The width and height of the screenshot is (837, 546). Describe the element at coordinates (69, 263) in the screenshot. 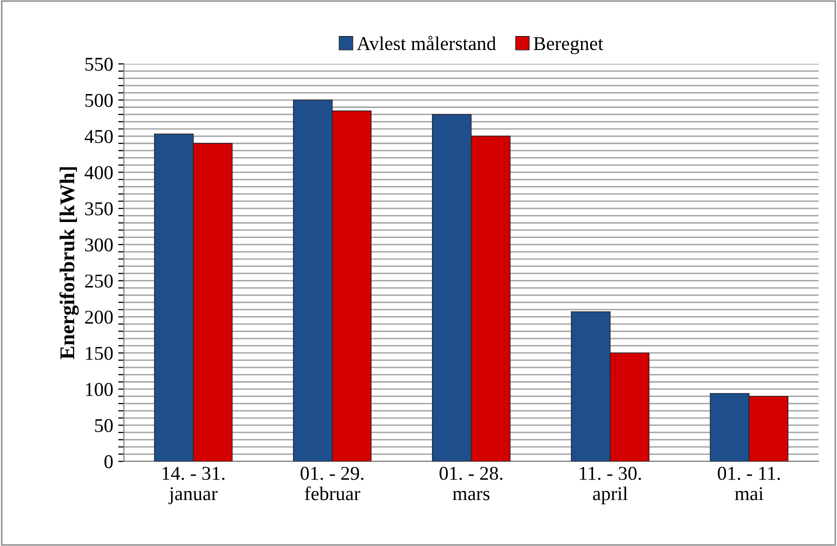

I see `y-axis-title: Energiforbruk [kWh]` at that location.